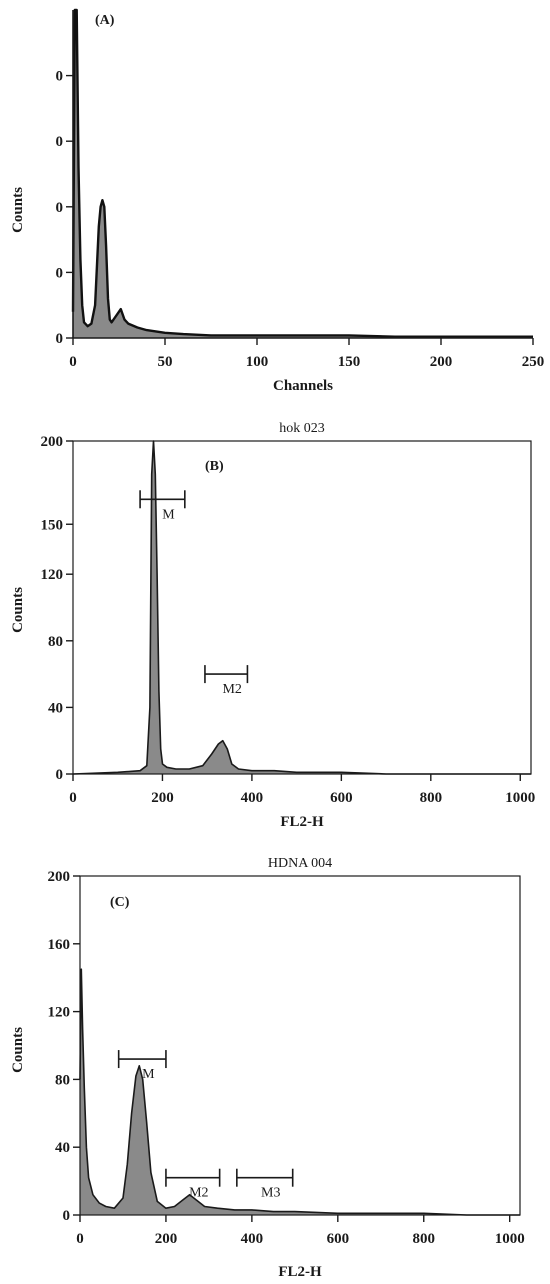 Image resolution: width=550 pixels, height=1284 pixels. What do you see at coordinates (59, 945) in the screenshot?
I see `y-tick-label: 160` at bounding box center [59, 945].